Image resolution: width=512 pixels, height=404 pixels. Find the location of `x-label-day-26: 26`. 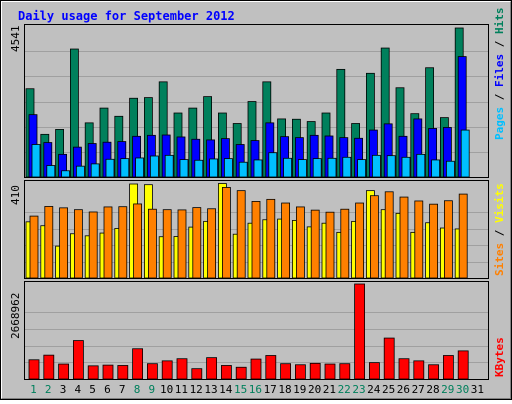

x-label-day-26: 26 is located at coordinates (403, 389).